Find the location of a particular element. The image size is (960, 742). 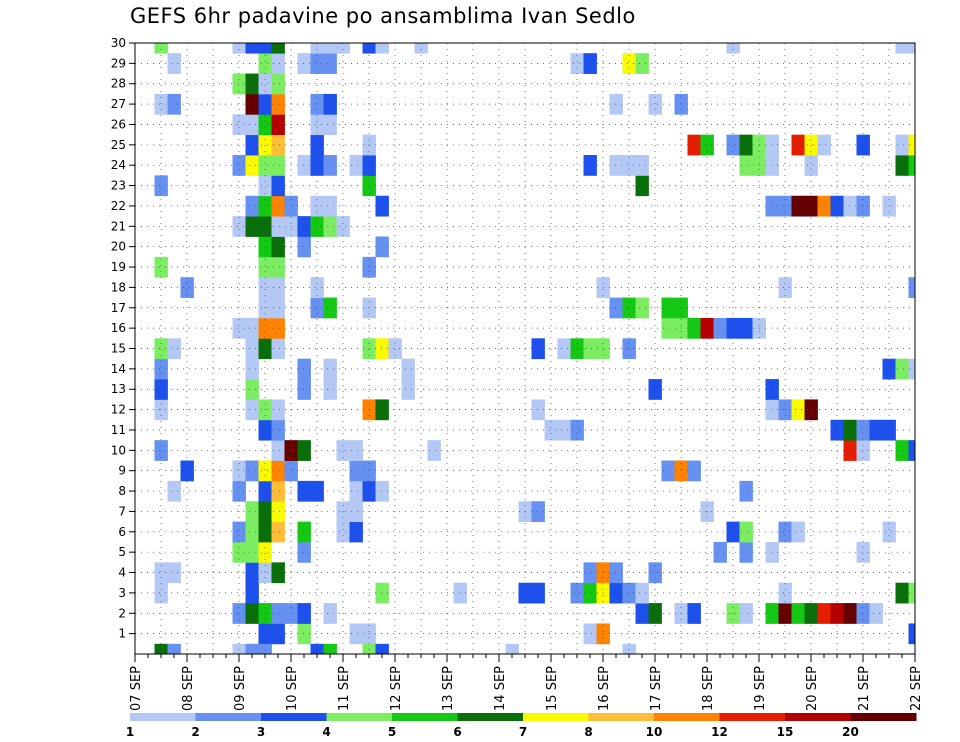

y-tick-label: 26 is located at coordinates (118, 124).